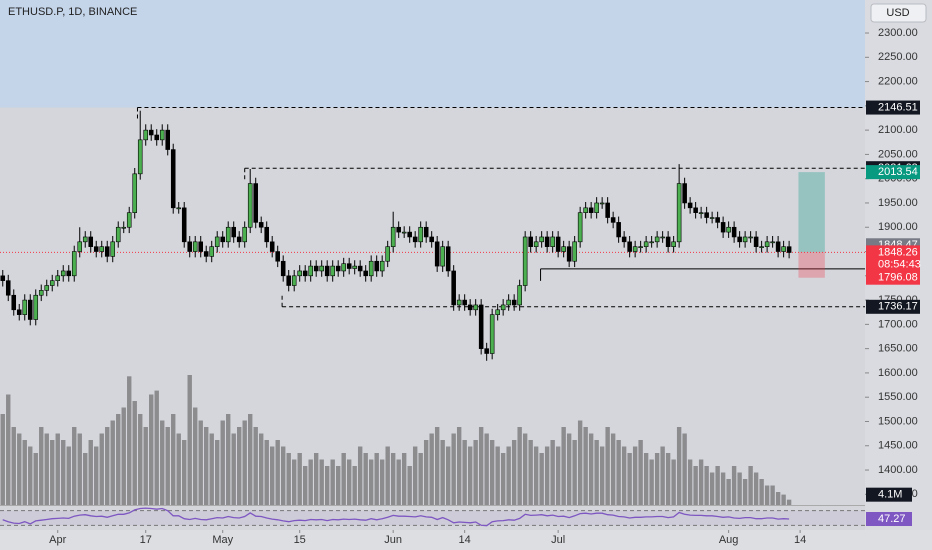 The image size is (932, 550). What do you see at coordinates (57, 540) in the screenshot?
I see `x-tick-label: Apr` at bounding box center [57, 540].